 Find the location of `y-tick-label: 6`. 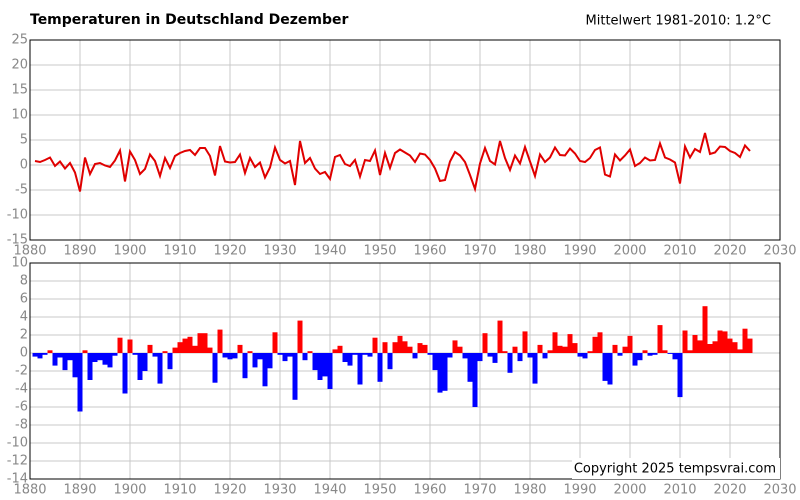

y-tick-label: 6 is located at coordinates (24, 299).